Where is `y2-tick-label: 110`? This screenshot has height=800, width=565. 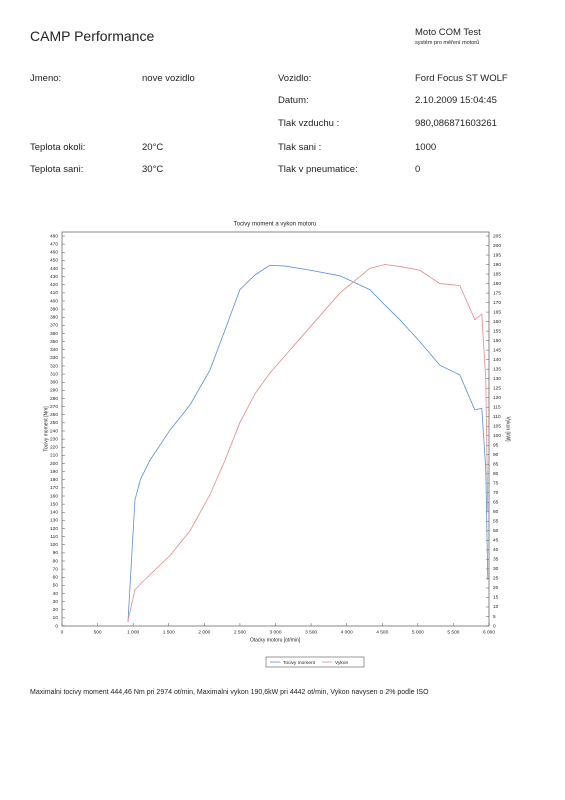 y2-tick-label: 110 is located at coordinates (497, 417).